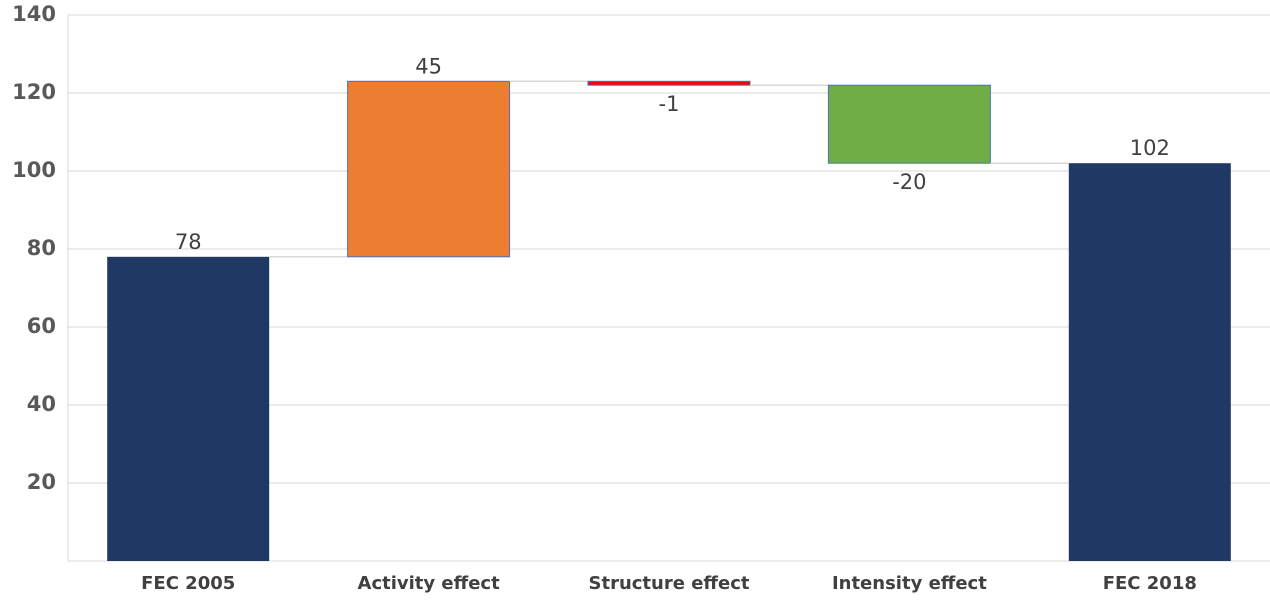 Image resolution: width=1270 pixels, height=604 pixels. Describe the element at coordinates (669, 583) in the screenshot. I see `x-tick-label: Structure effect` at that location.